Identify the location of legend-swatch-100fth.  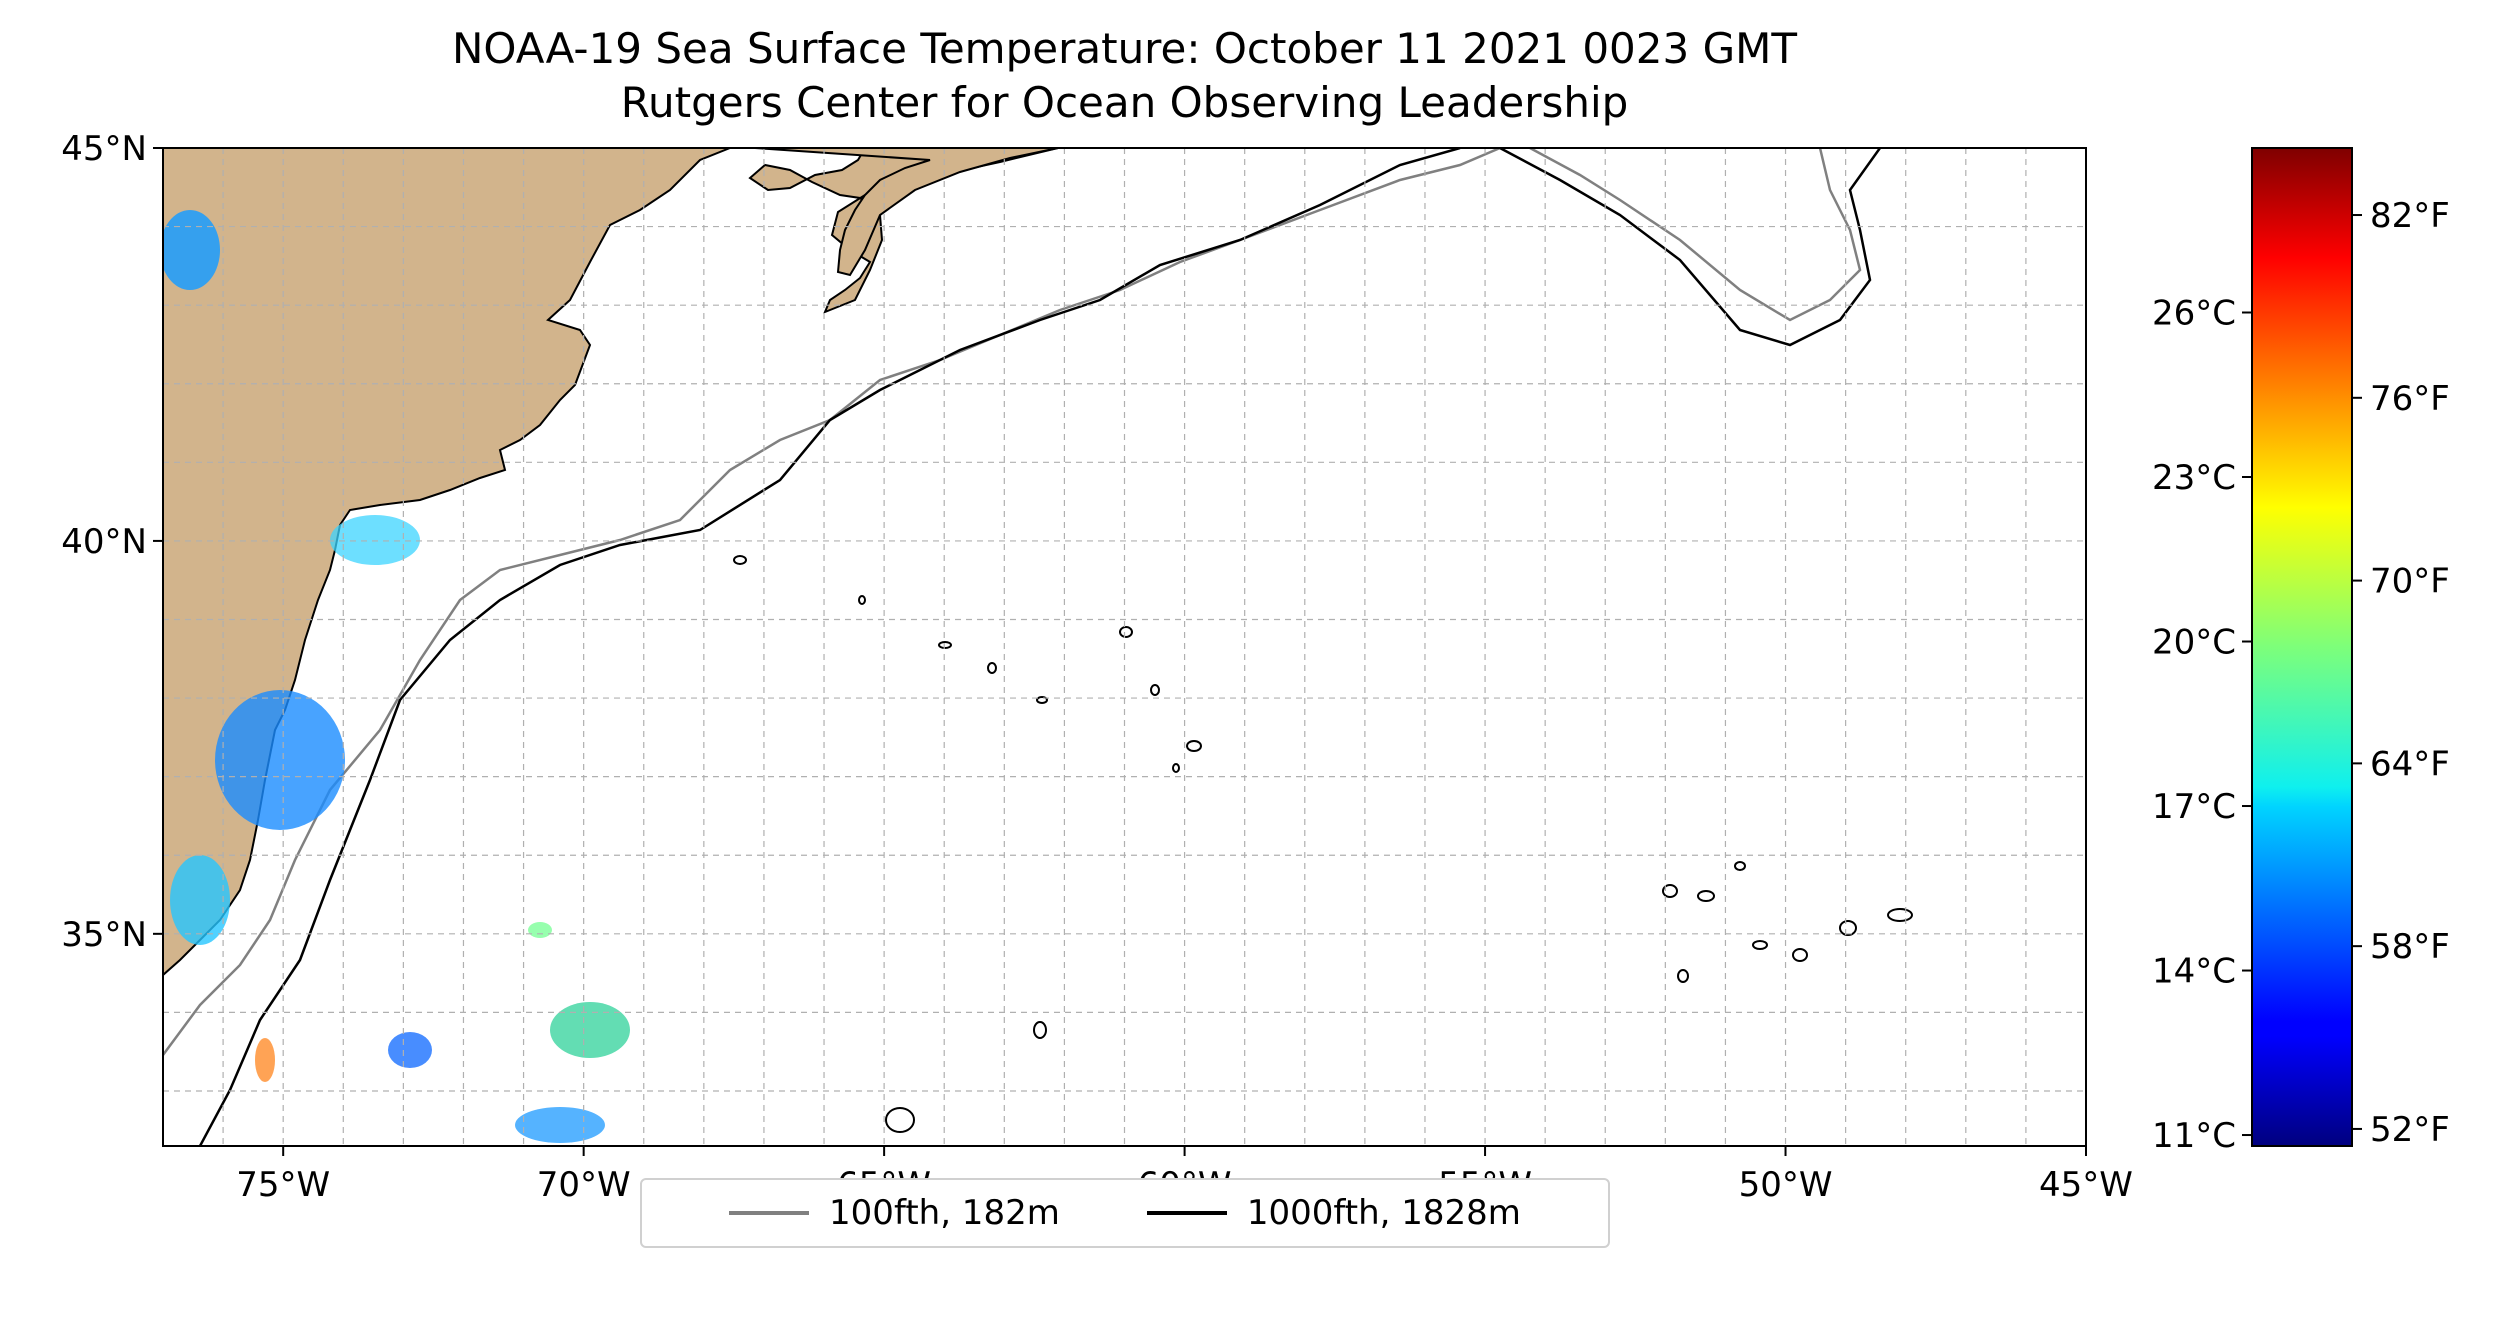
(769, 1213).